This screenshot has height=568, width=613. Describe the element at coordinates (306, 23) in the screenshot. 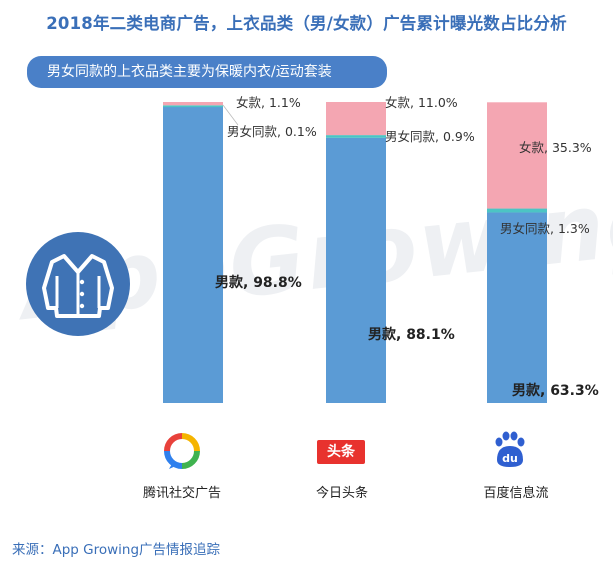

I see `chart-title: 2018年二类电商广告，上衣品类（男/女款）广告累计曝光数占比分析` at that location.